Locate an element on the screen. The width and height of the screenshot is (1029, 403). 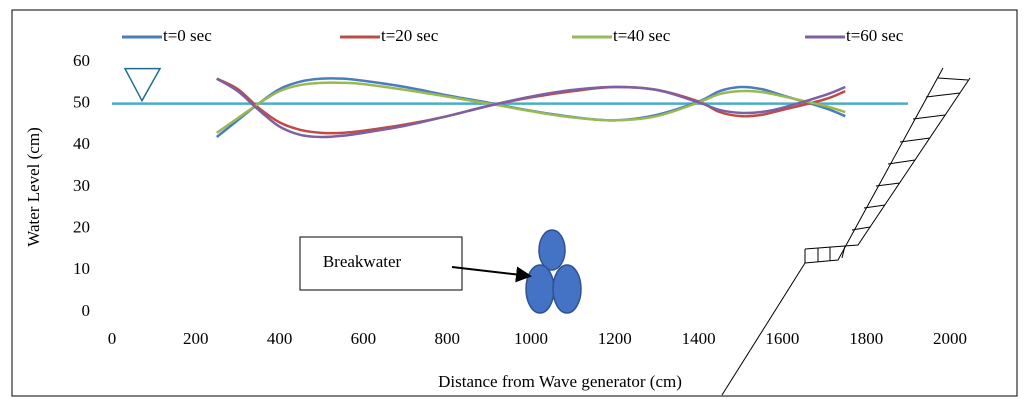
breakwater is located at coordinates (553, 271).